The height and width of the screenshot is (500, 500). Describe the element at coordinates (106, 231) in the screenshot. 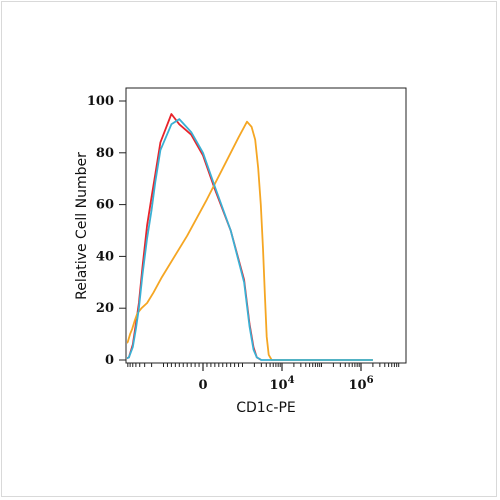

I see `y-axis: 0 20 40 60 80 100` at that location.